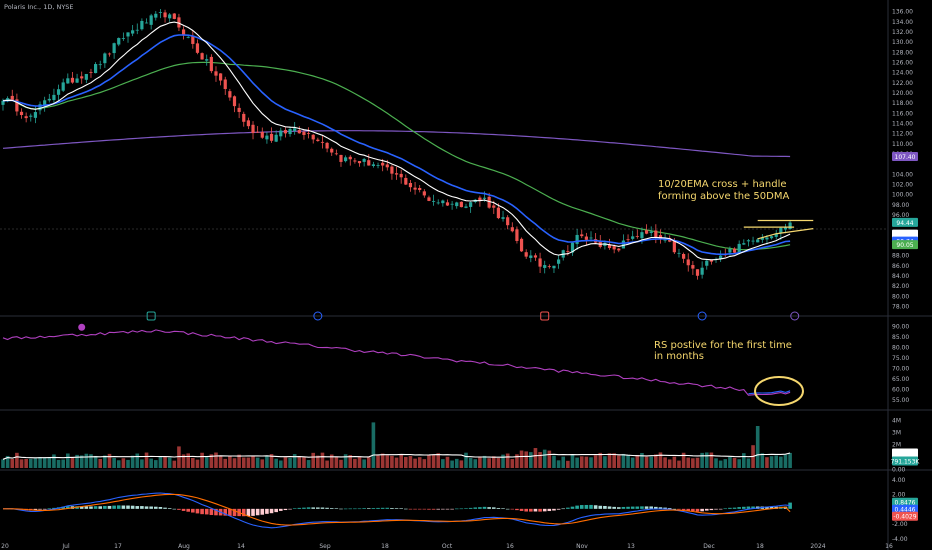 This screenshot has width=932, height=550. What do you see at coordinates (900, 296) in the screenshot?
I see `price-tick-label: 80.00` at bounding box center [900, 296].